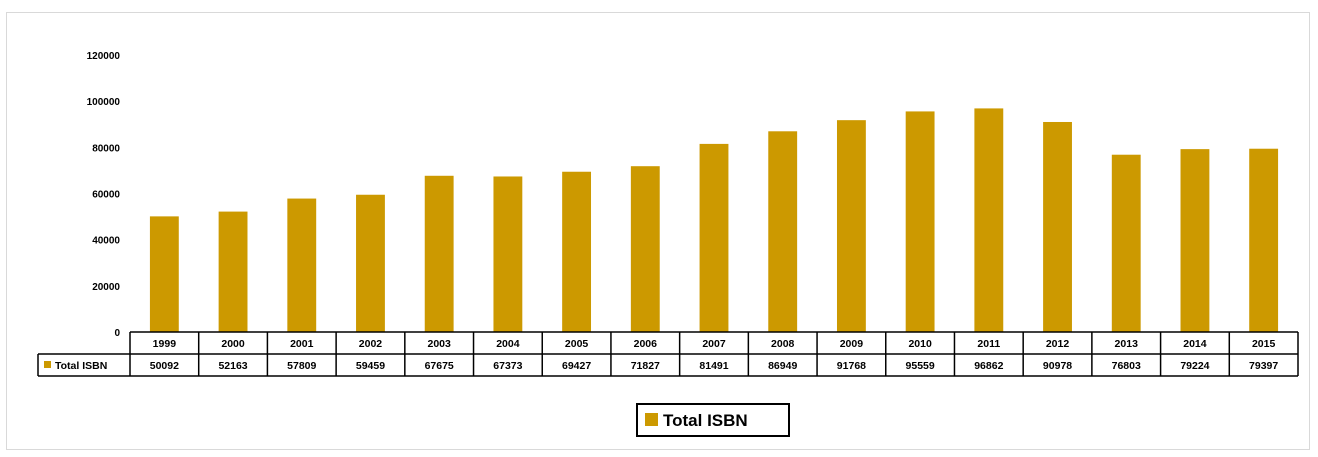 Image resolution: width=1318 pixels, height=457 pixels. What do you see at coordinates (1057, 366) in the screenshot?
I see `data-label: 90978` at bounding box center [1057, 366].